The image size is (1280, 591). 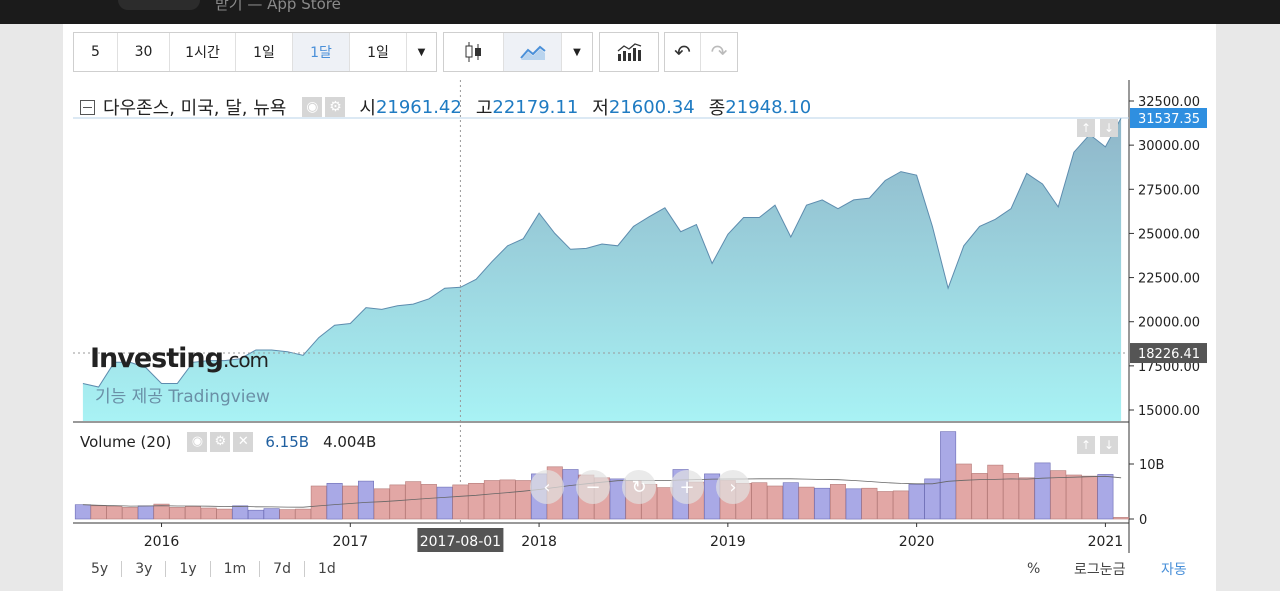 What do you see at coordinates (243, 442) in the screenshot?
I see `volume-close-icon: ✕` at bounding box center [243, 442].